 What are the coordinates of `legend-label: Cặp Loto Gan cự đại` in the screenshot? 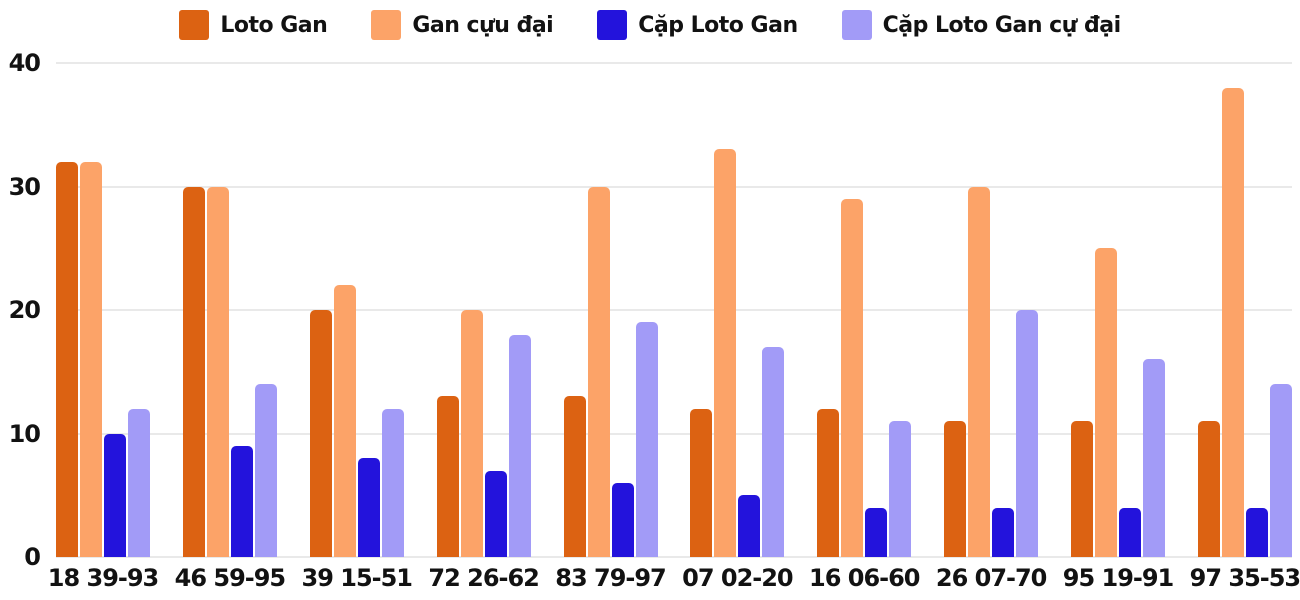 It's located at (1002, 25).